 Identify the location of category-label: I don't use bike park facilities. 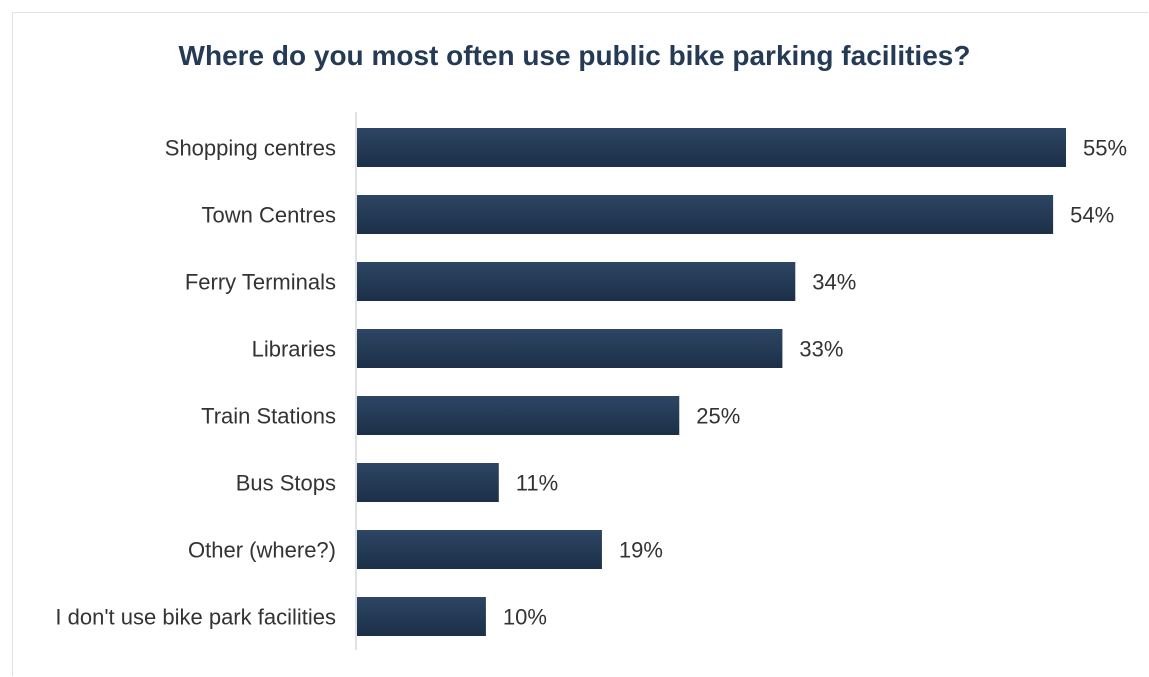
(195, 617).